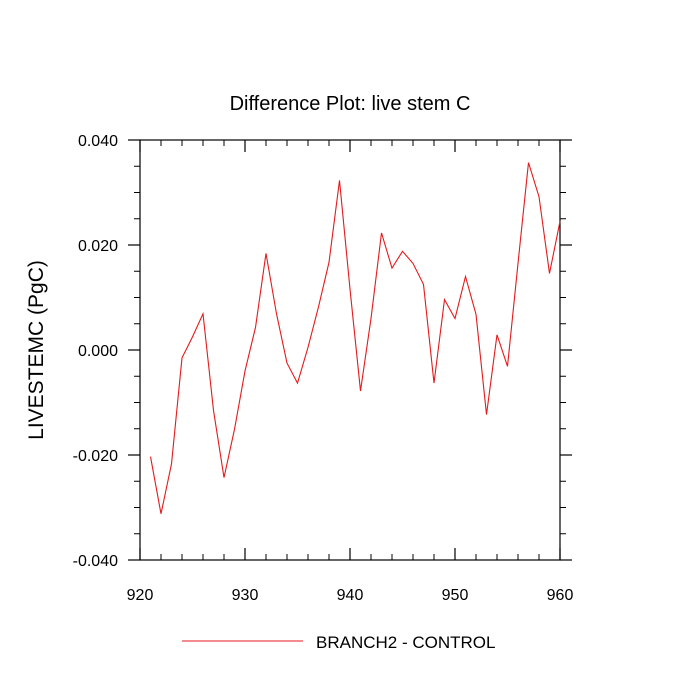  What do you see at coordinates (98, 246) in the screenshot?
I see `y-tick-label: 0.020` at bounding box center [98, 246].